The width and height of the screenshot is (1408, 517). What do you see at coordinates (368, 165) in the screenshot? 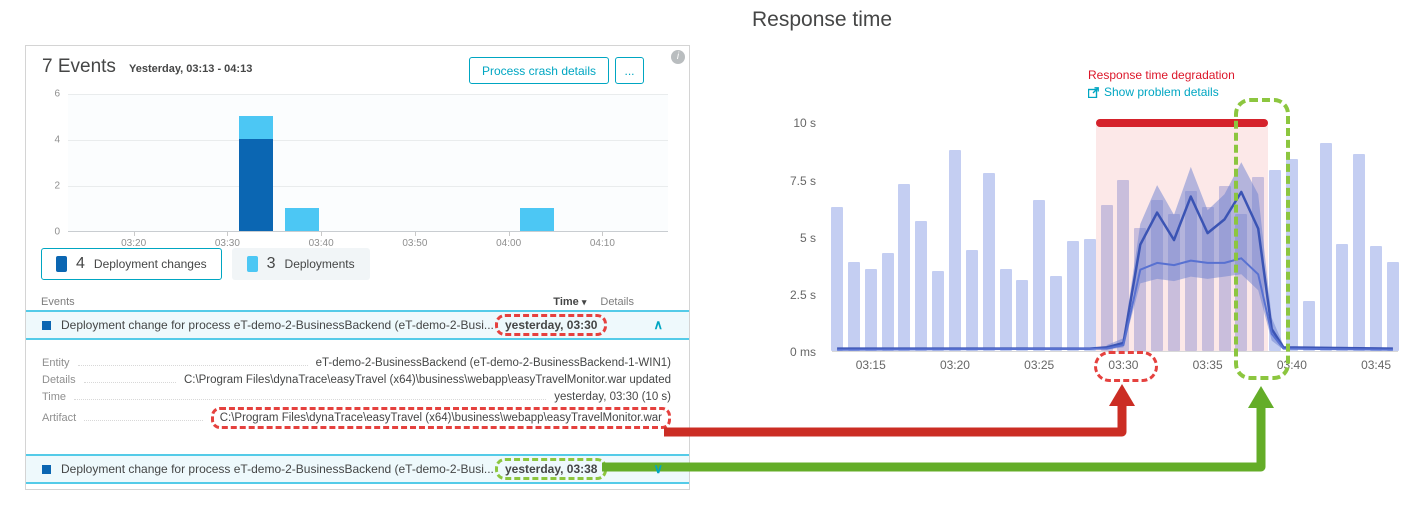
I see `events-chart-plot` at bounding box center [368, 165].